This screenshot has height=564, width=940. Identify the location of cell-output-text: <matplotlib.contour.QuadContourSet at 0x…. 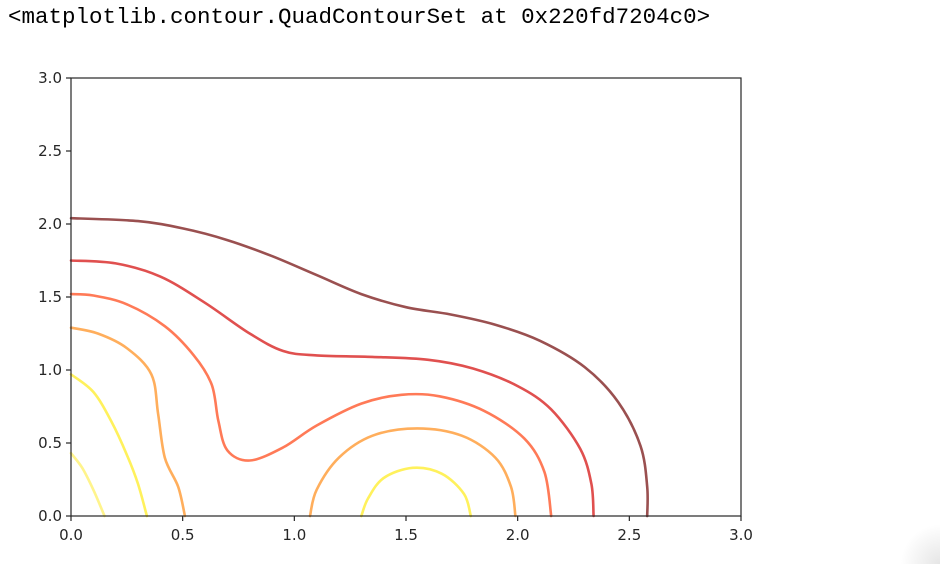
(359, 17).